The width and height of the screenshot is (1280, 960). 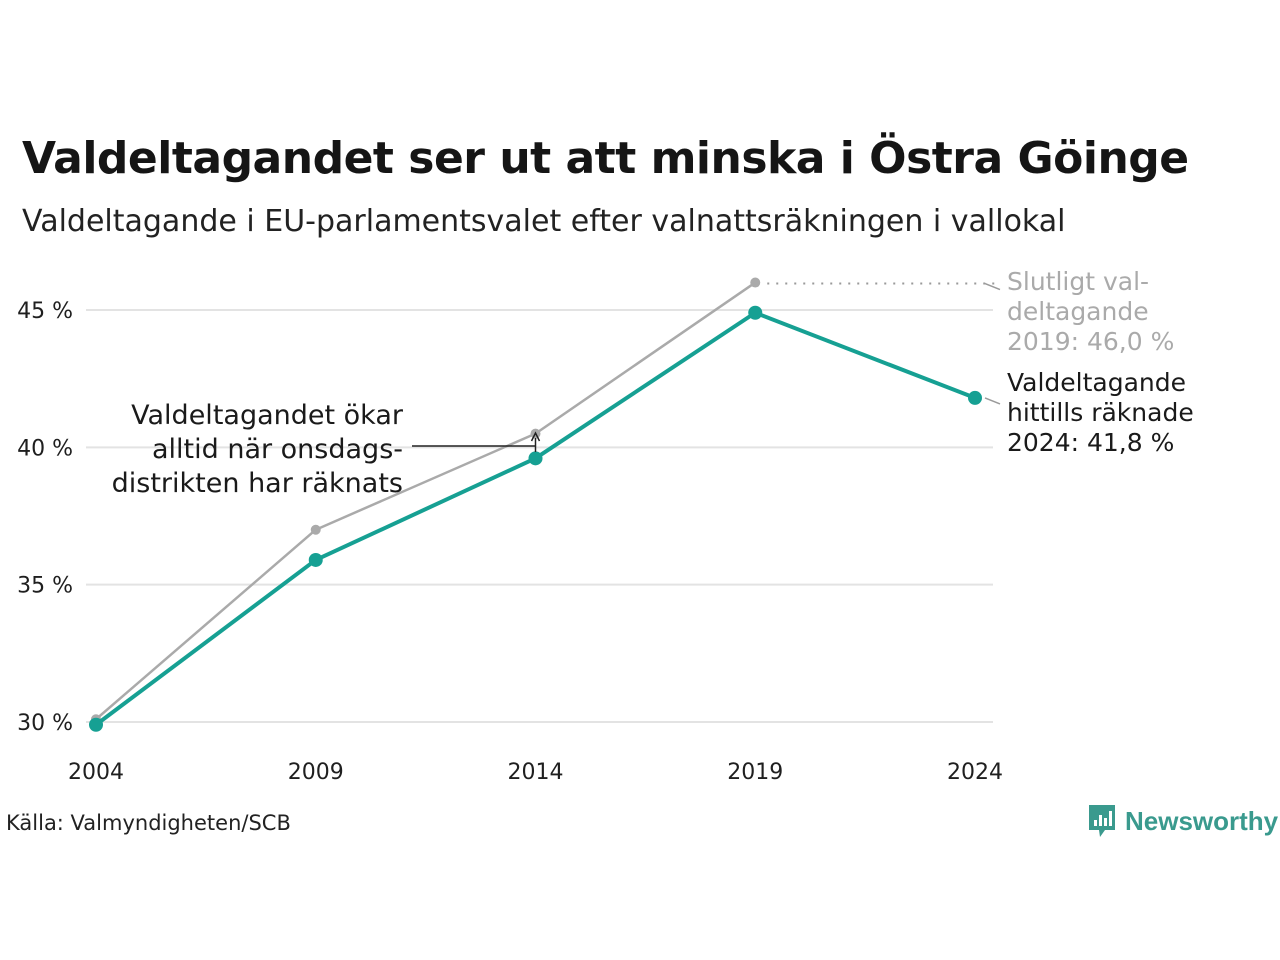 I want to click on annotation-final-2019: deltagande, so click(x=1078, y=311).